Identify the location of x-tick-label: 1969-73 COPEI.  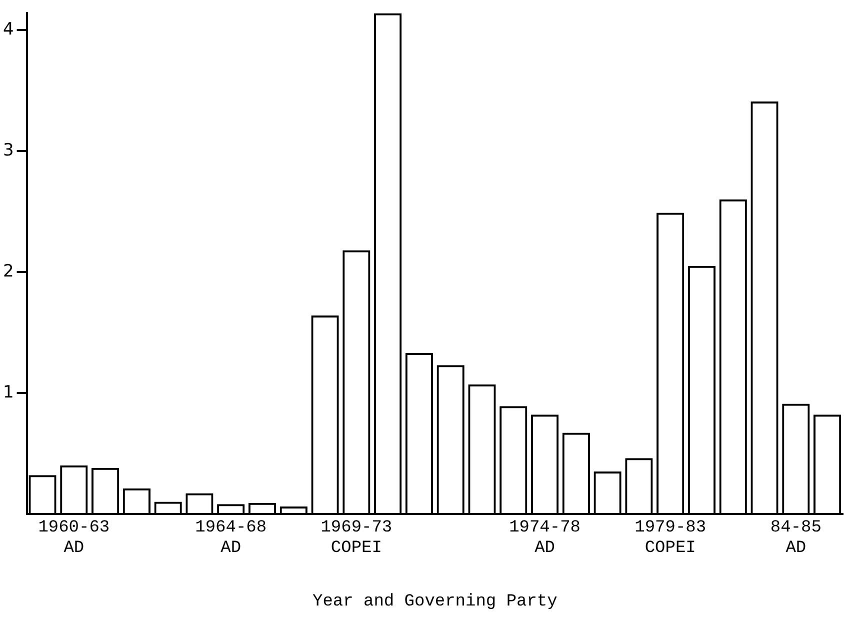
(356, 538).